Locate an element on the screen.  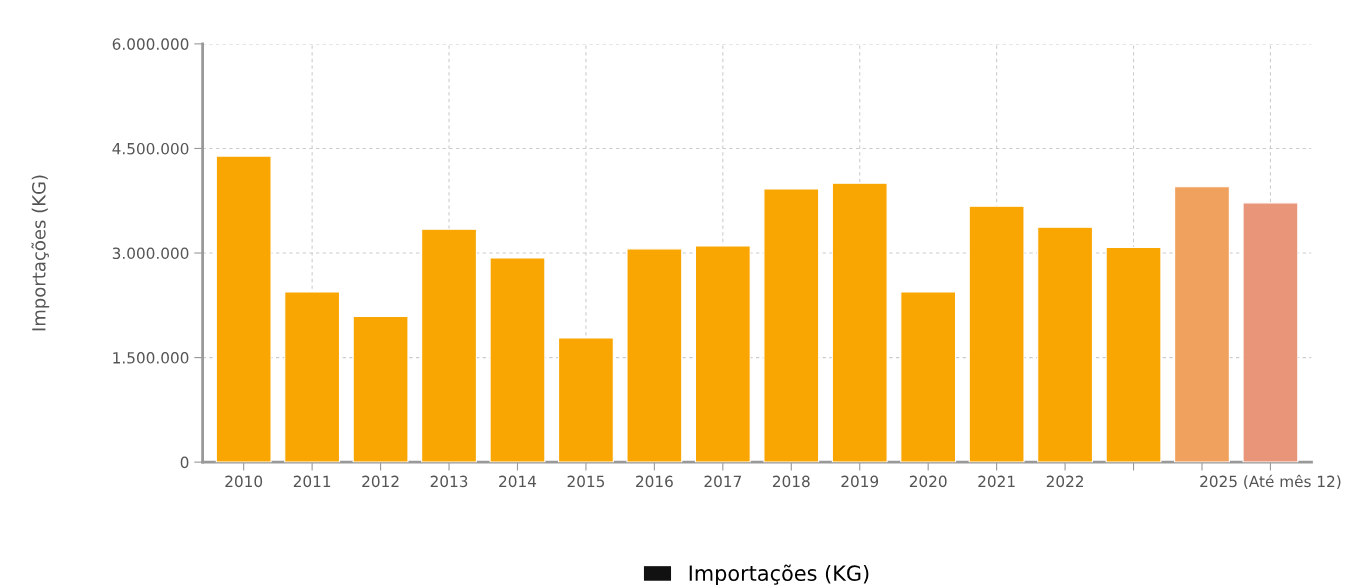
x-tick-label: 2025 (Até mês 12) is located at coordinates (1270, 481).